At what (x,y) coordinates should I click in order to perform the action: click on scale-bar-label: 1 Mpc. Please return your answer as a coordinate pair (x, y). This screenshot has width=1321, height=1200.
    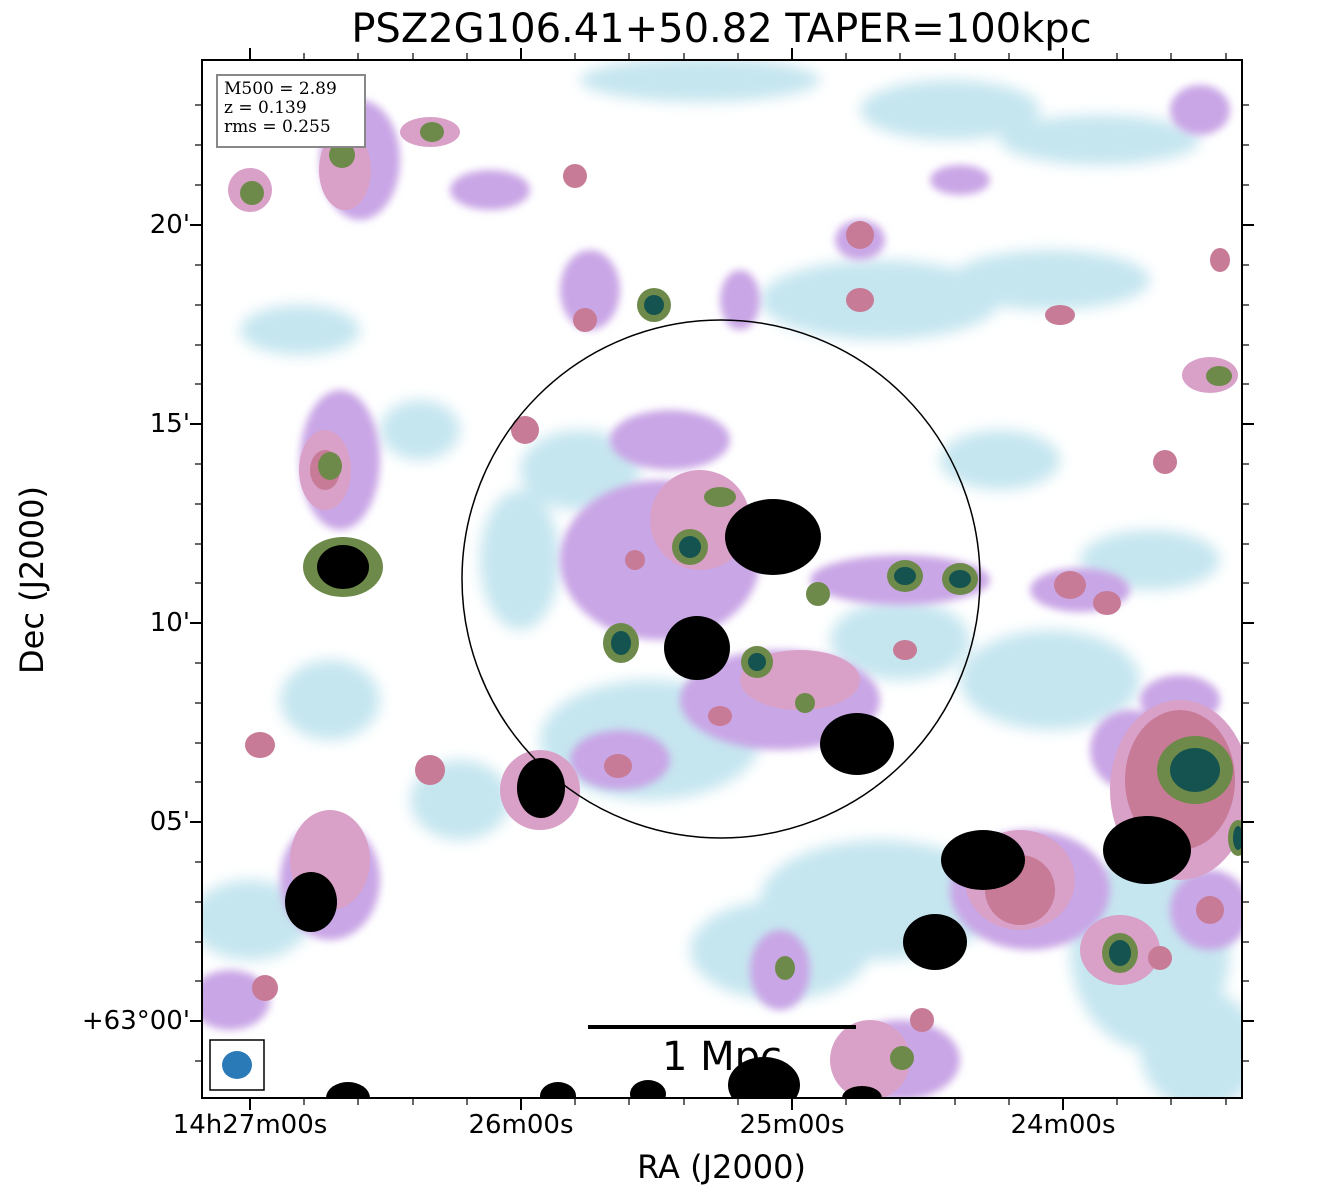
    Looking at the image, I should click on (722, 1057).